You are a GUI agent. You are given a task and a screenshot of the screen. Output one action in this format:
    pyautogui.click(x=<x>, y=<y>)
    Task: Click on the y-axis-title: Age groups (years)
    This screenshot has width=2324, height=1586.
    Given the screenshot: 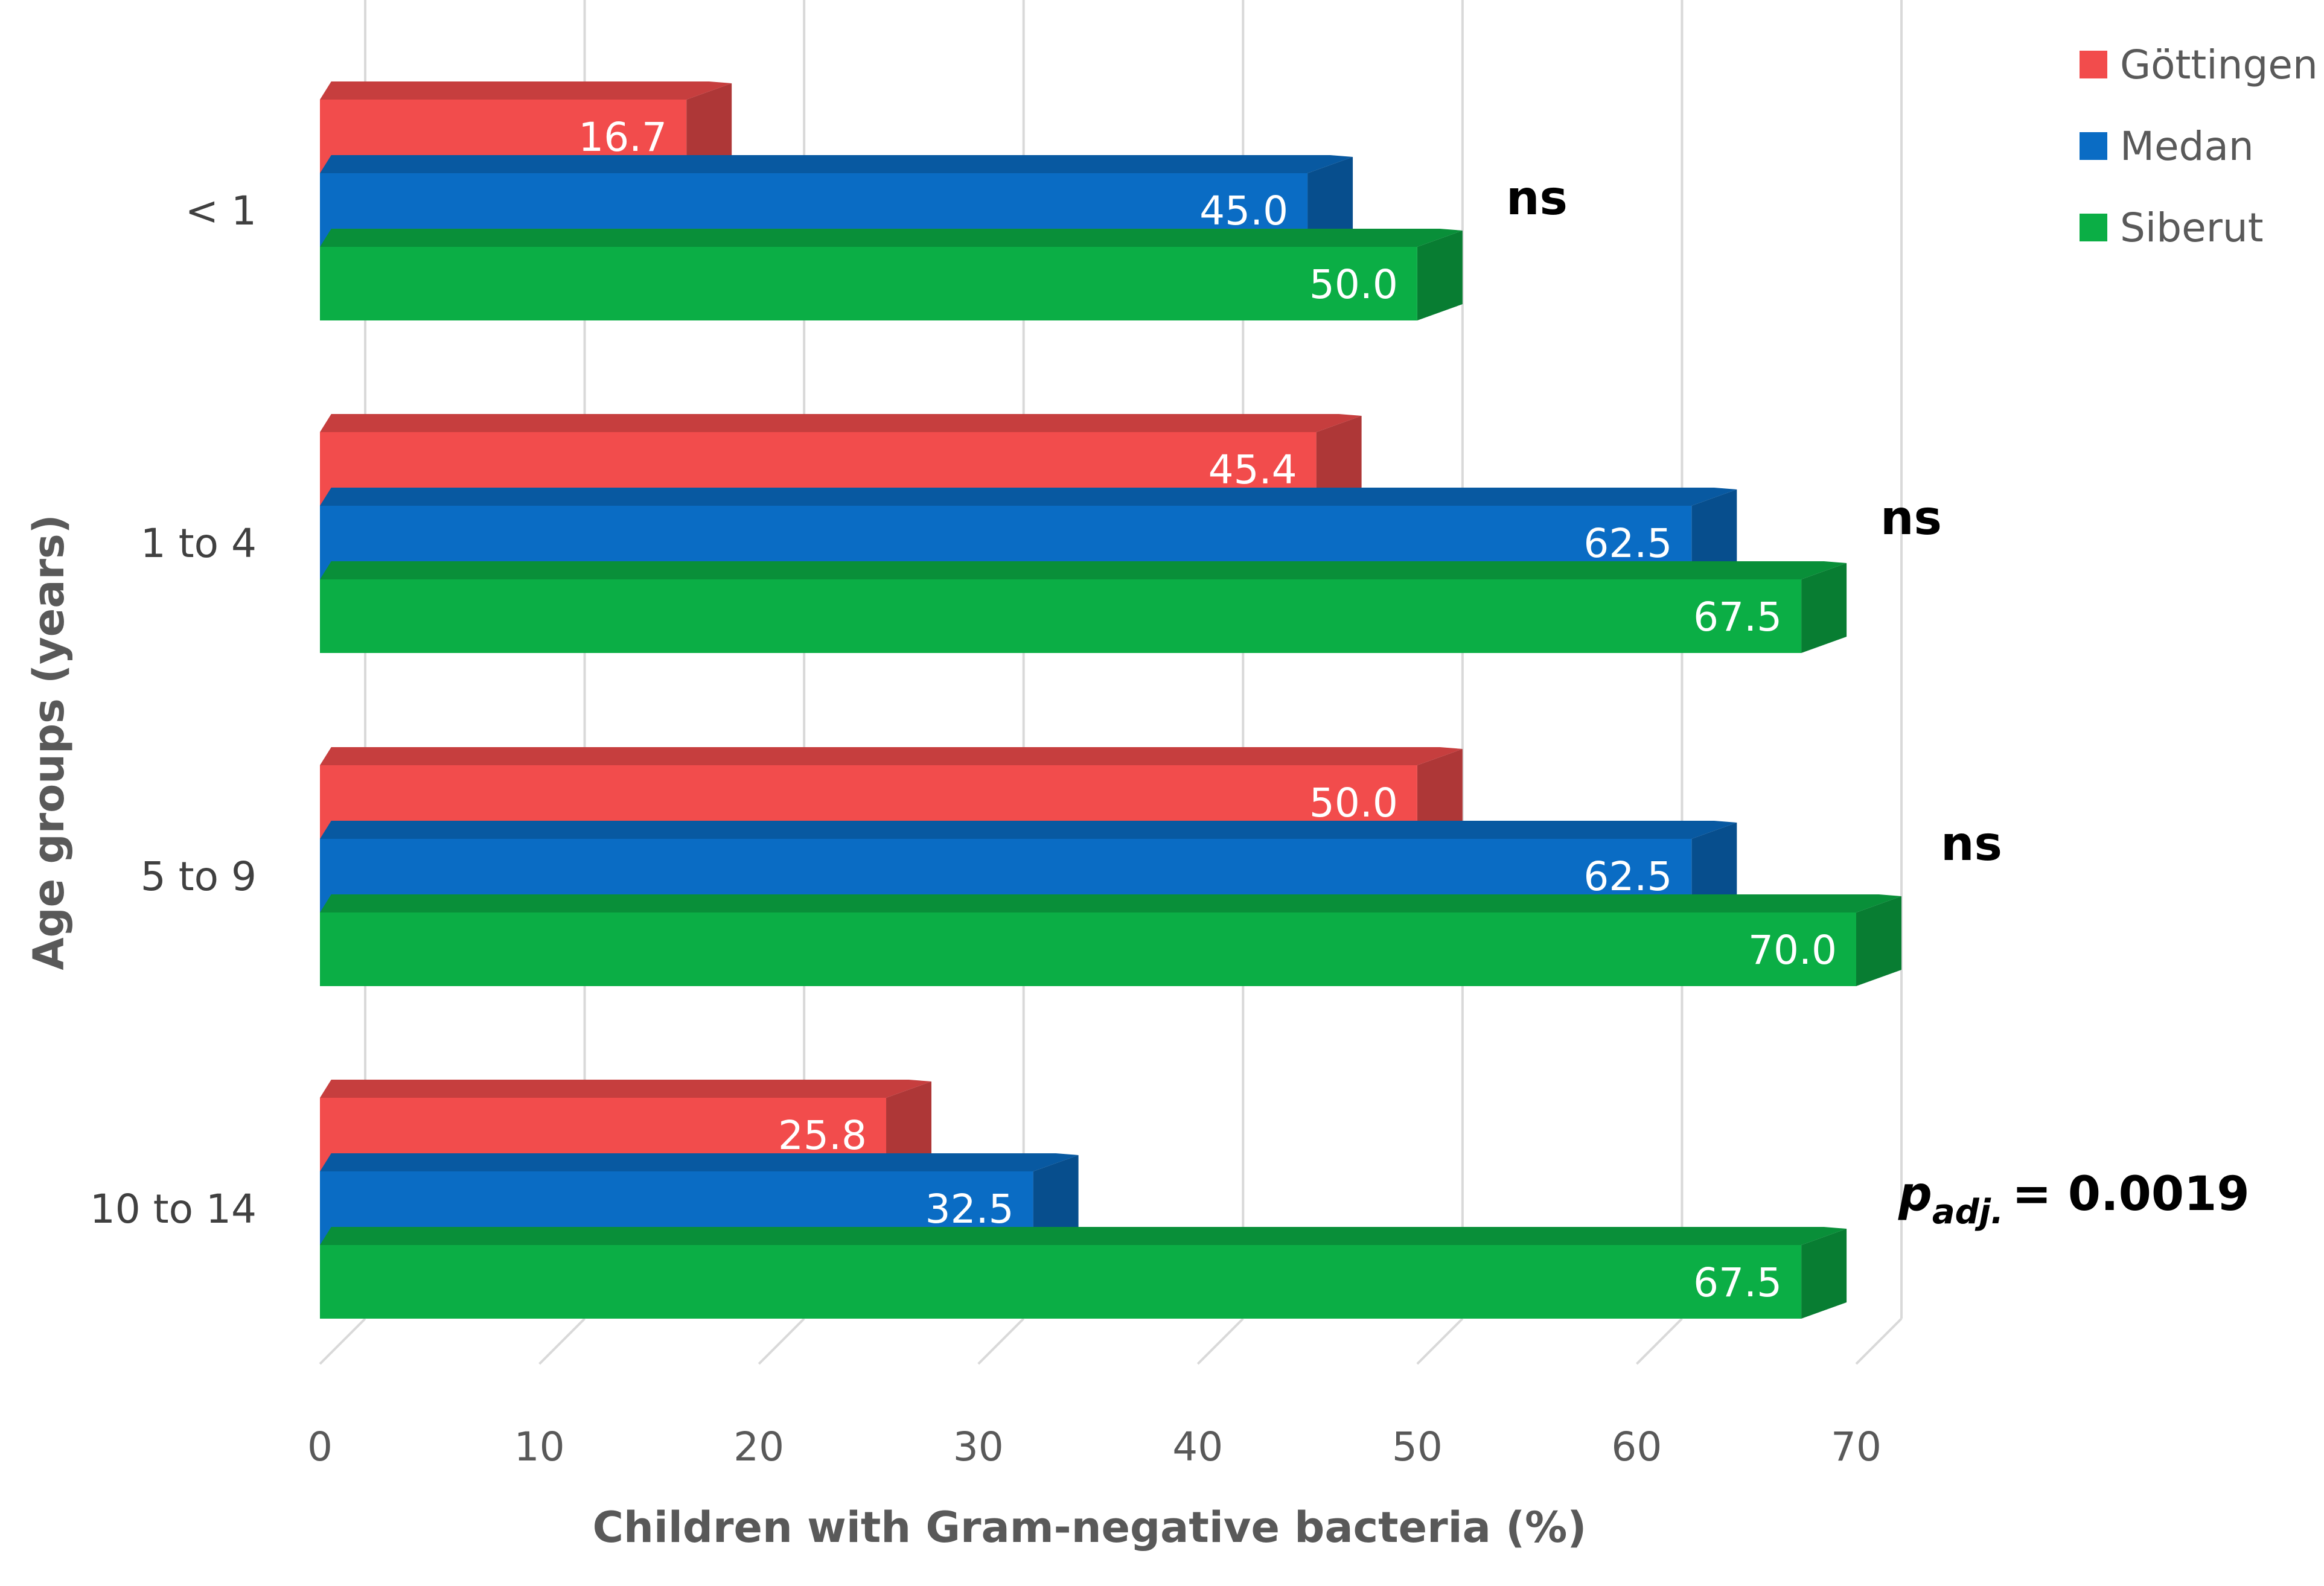 What is the action you would take?
    pyautogui.click(x=49, y=742)
    